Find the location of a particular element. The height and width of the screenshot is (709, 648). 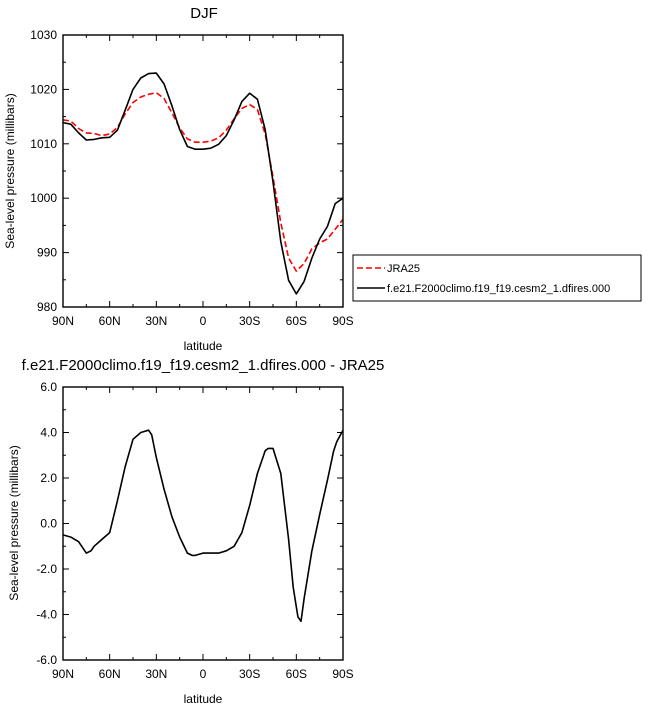

bottom-chart-ytick-label: -6.0 is located at coordinates (46, 660).